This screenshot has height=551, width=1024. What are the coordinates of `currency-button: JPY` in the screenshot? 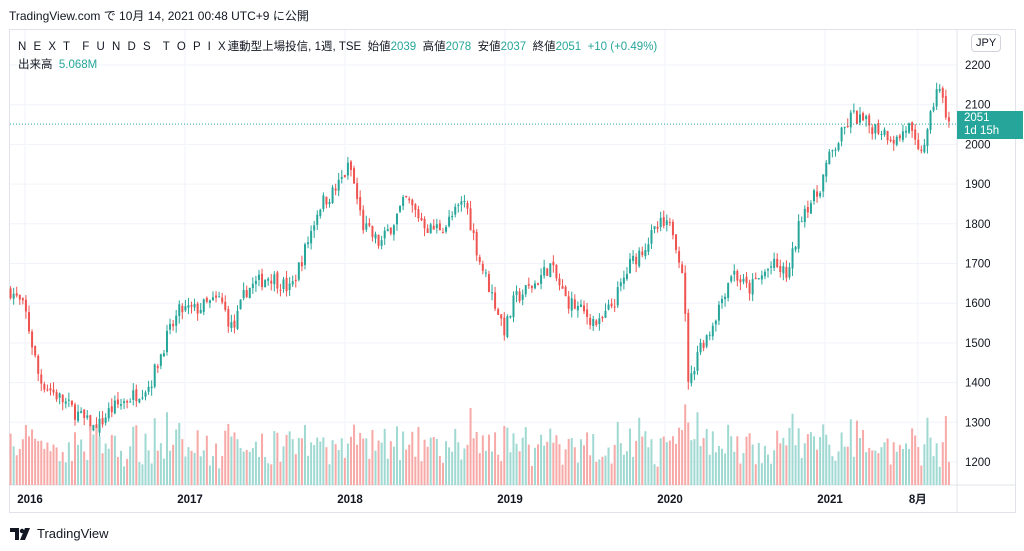 It's located at (986, 43).